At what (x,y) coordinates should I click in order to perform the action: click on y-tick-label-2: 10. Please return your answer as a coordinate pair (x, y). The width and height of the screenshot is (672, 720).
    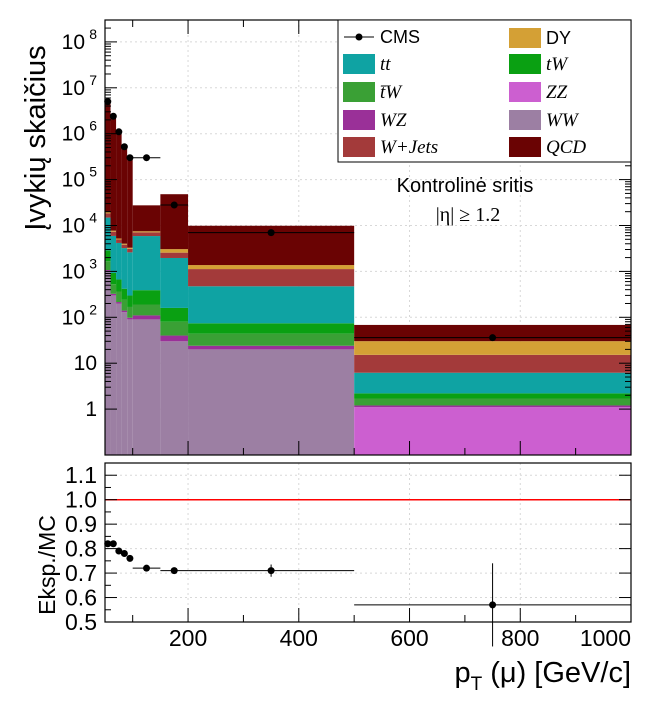
    Looking at the image, I should click on (73, 317).